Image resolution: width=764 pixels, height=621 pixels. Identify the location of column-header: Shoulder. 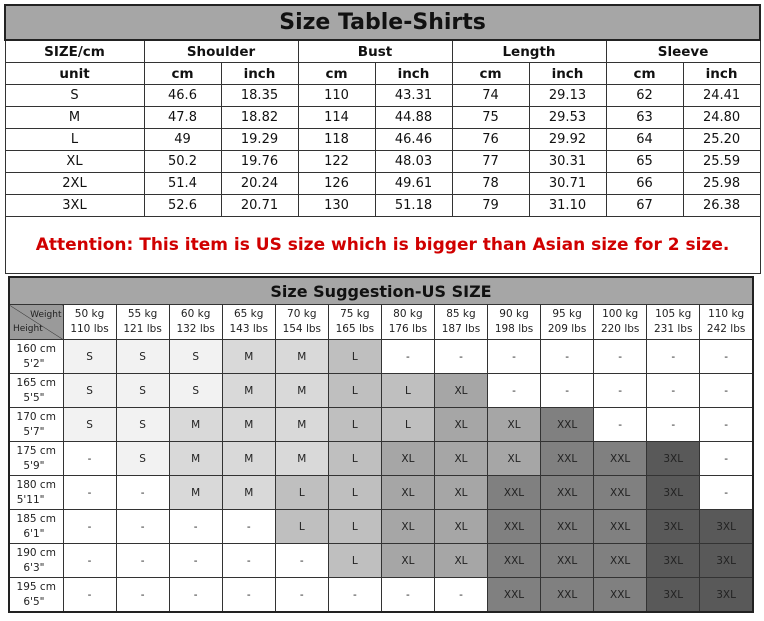
(221, 51).